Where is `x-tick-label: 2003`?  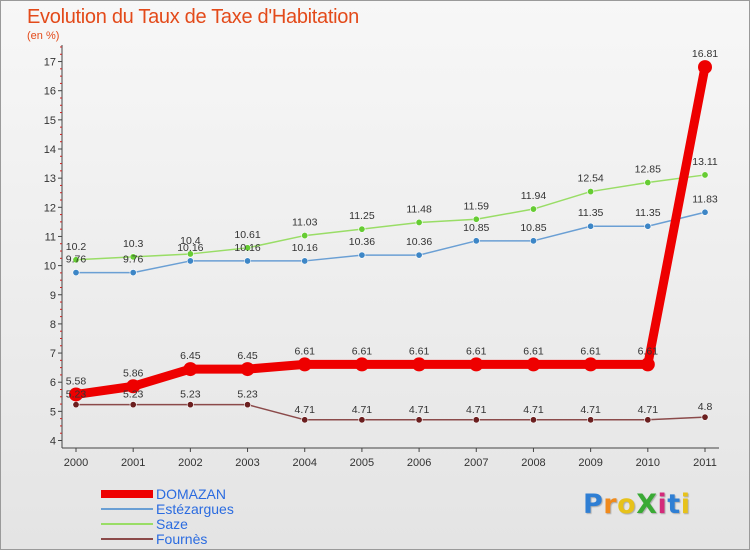 x-tick-label: 2003 is located at coordinates (247, 463).